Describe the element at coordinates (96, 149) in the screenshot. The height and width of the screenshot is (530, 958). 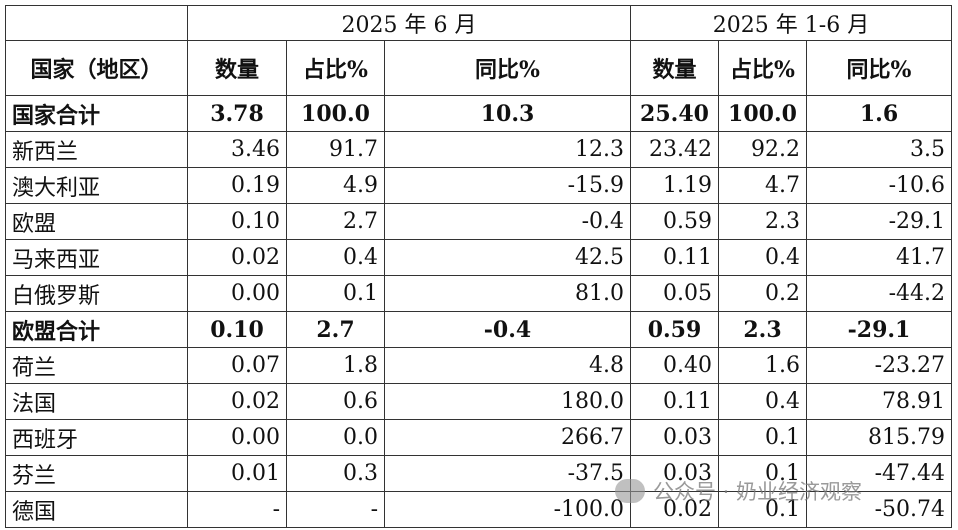
I see `region-cell: 新西兰` at that location.